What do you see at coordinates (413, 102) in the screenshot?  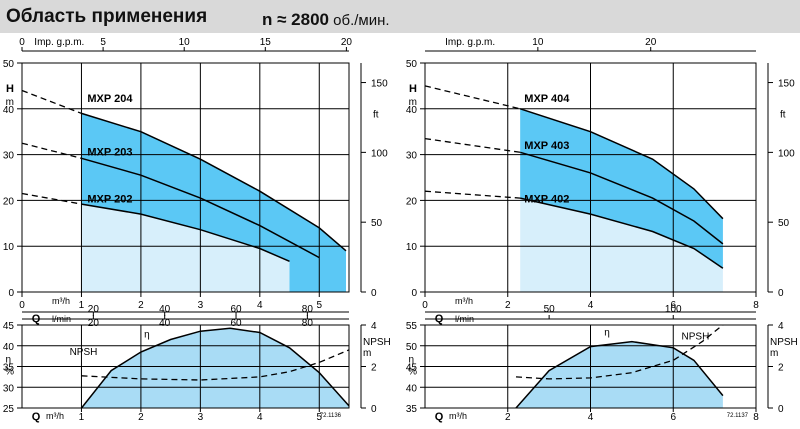 I see `right-head-yunit: m` at bounding box center [413, 102].